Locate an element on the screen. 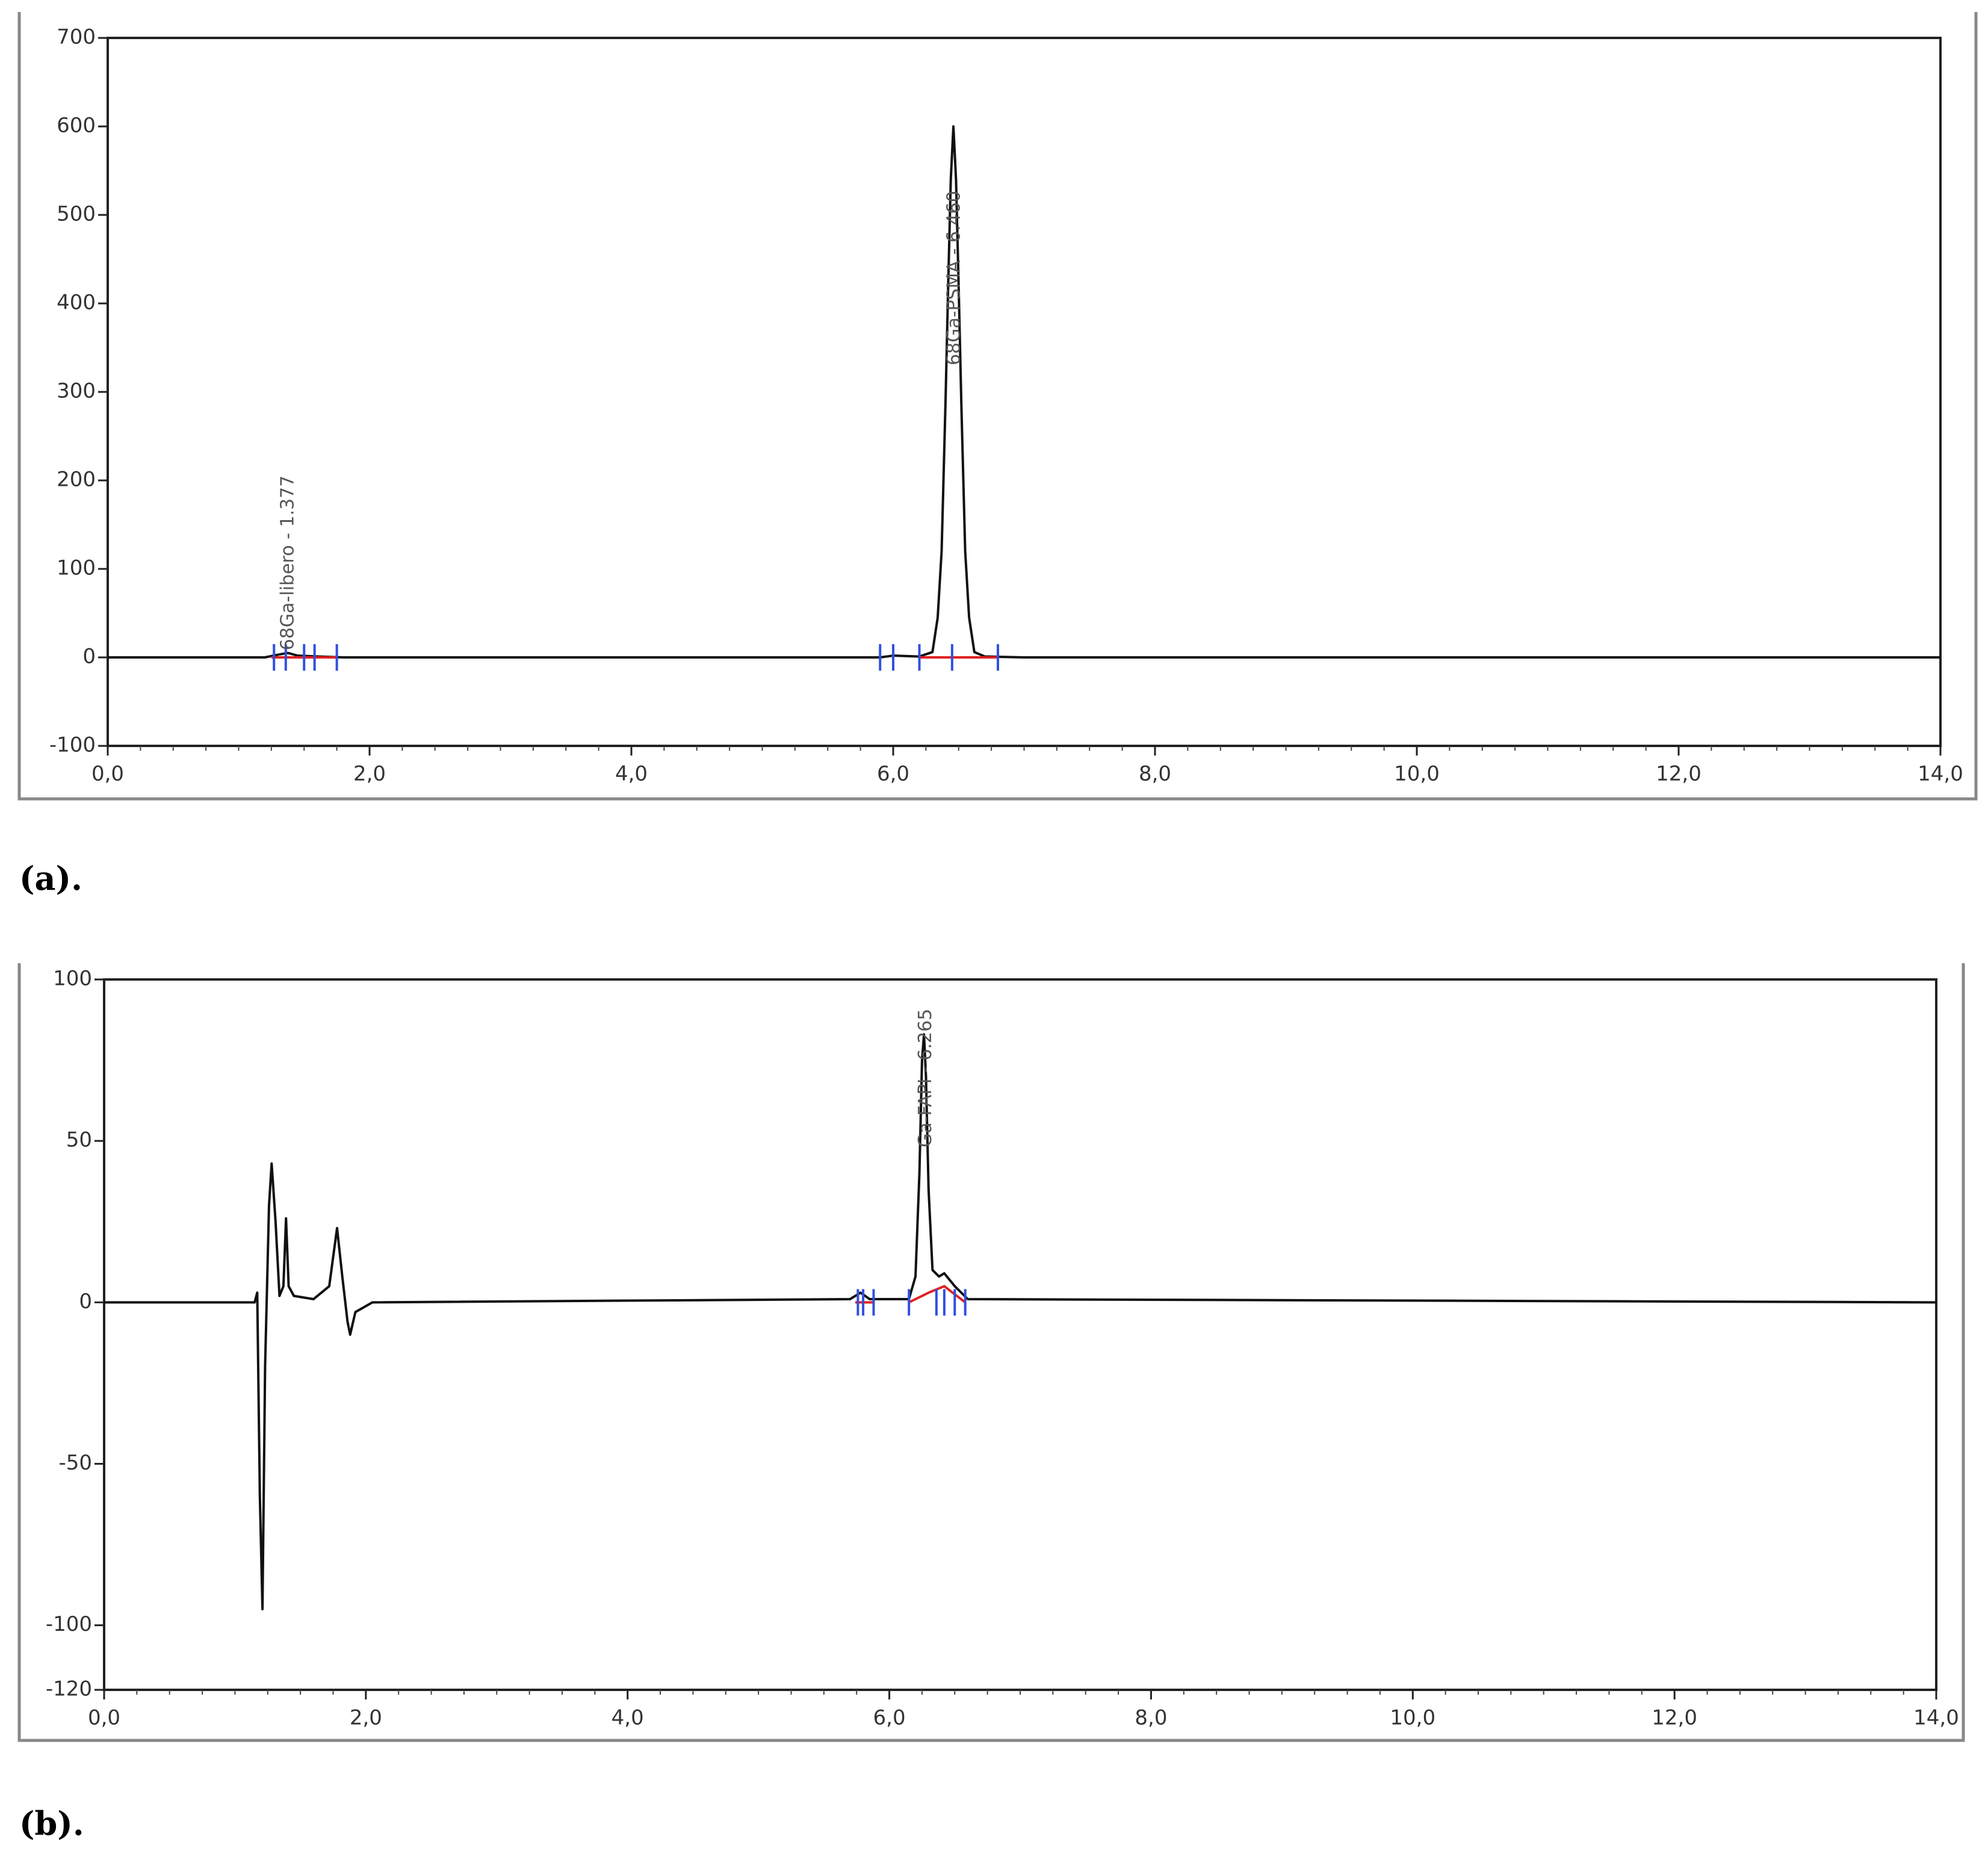 The width and height of the screenshot is (1988, 1859). y-tick-label: 700 is located at coordinates (77, 37).